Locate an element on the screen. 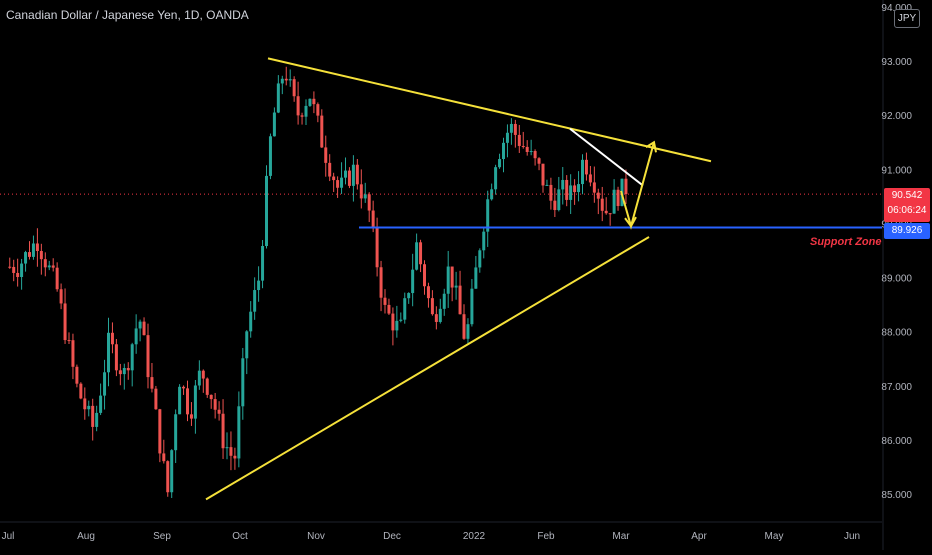 The image size is (932, 555). x-tick-label: Jun is located at coordinates (852, 536).